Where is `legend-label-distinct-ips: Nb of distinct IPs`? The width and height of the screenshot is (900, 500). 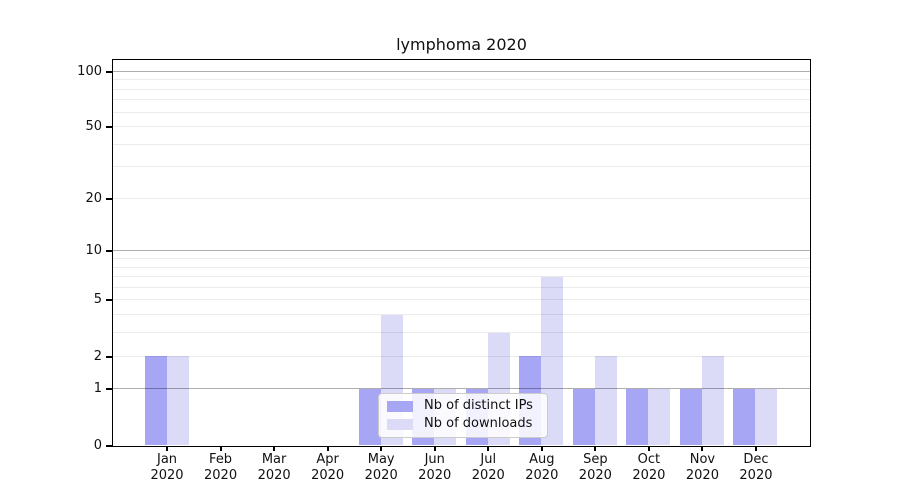 legend-label-distinct-ips: Nb of distinct IPs is located at coordinates (478, 405).